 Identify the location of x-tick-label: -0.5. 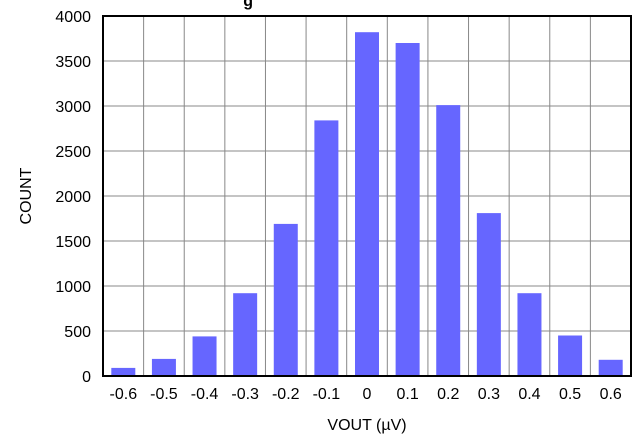
(164, 394).